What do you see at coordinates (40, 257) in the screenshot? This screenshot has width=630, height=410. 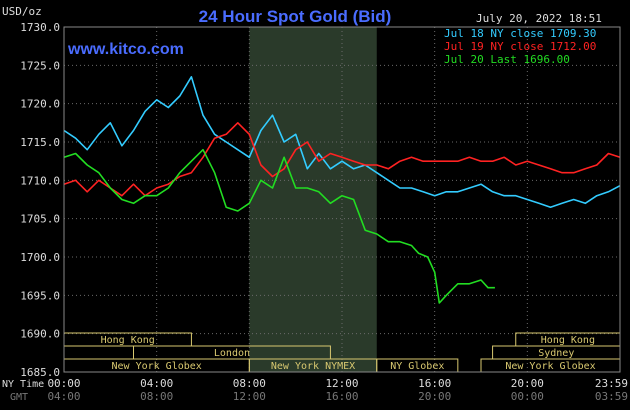 I see `y-tick-label: 1700.0` at bounding box center [40, 257].